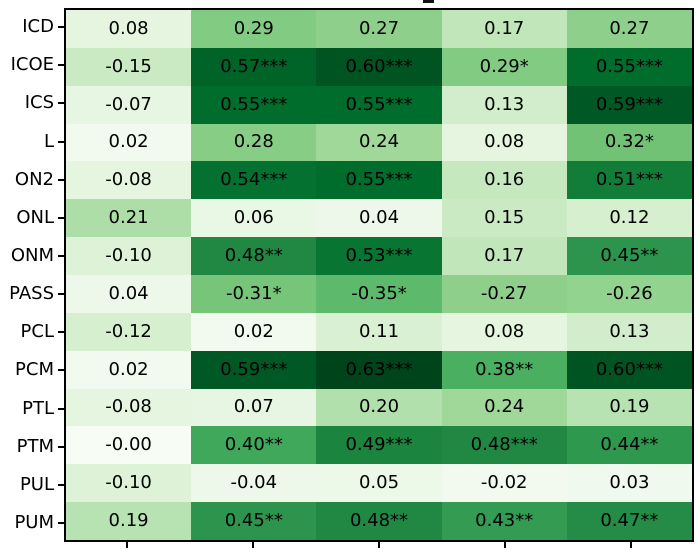  I want to click on heatmap-cell: 0.51***, so click(629, 180).